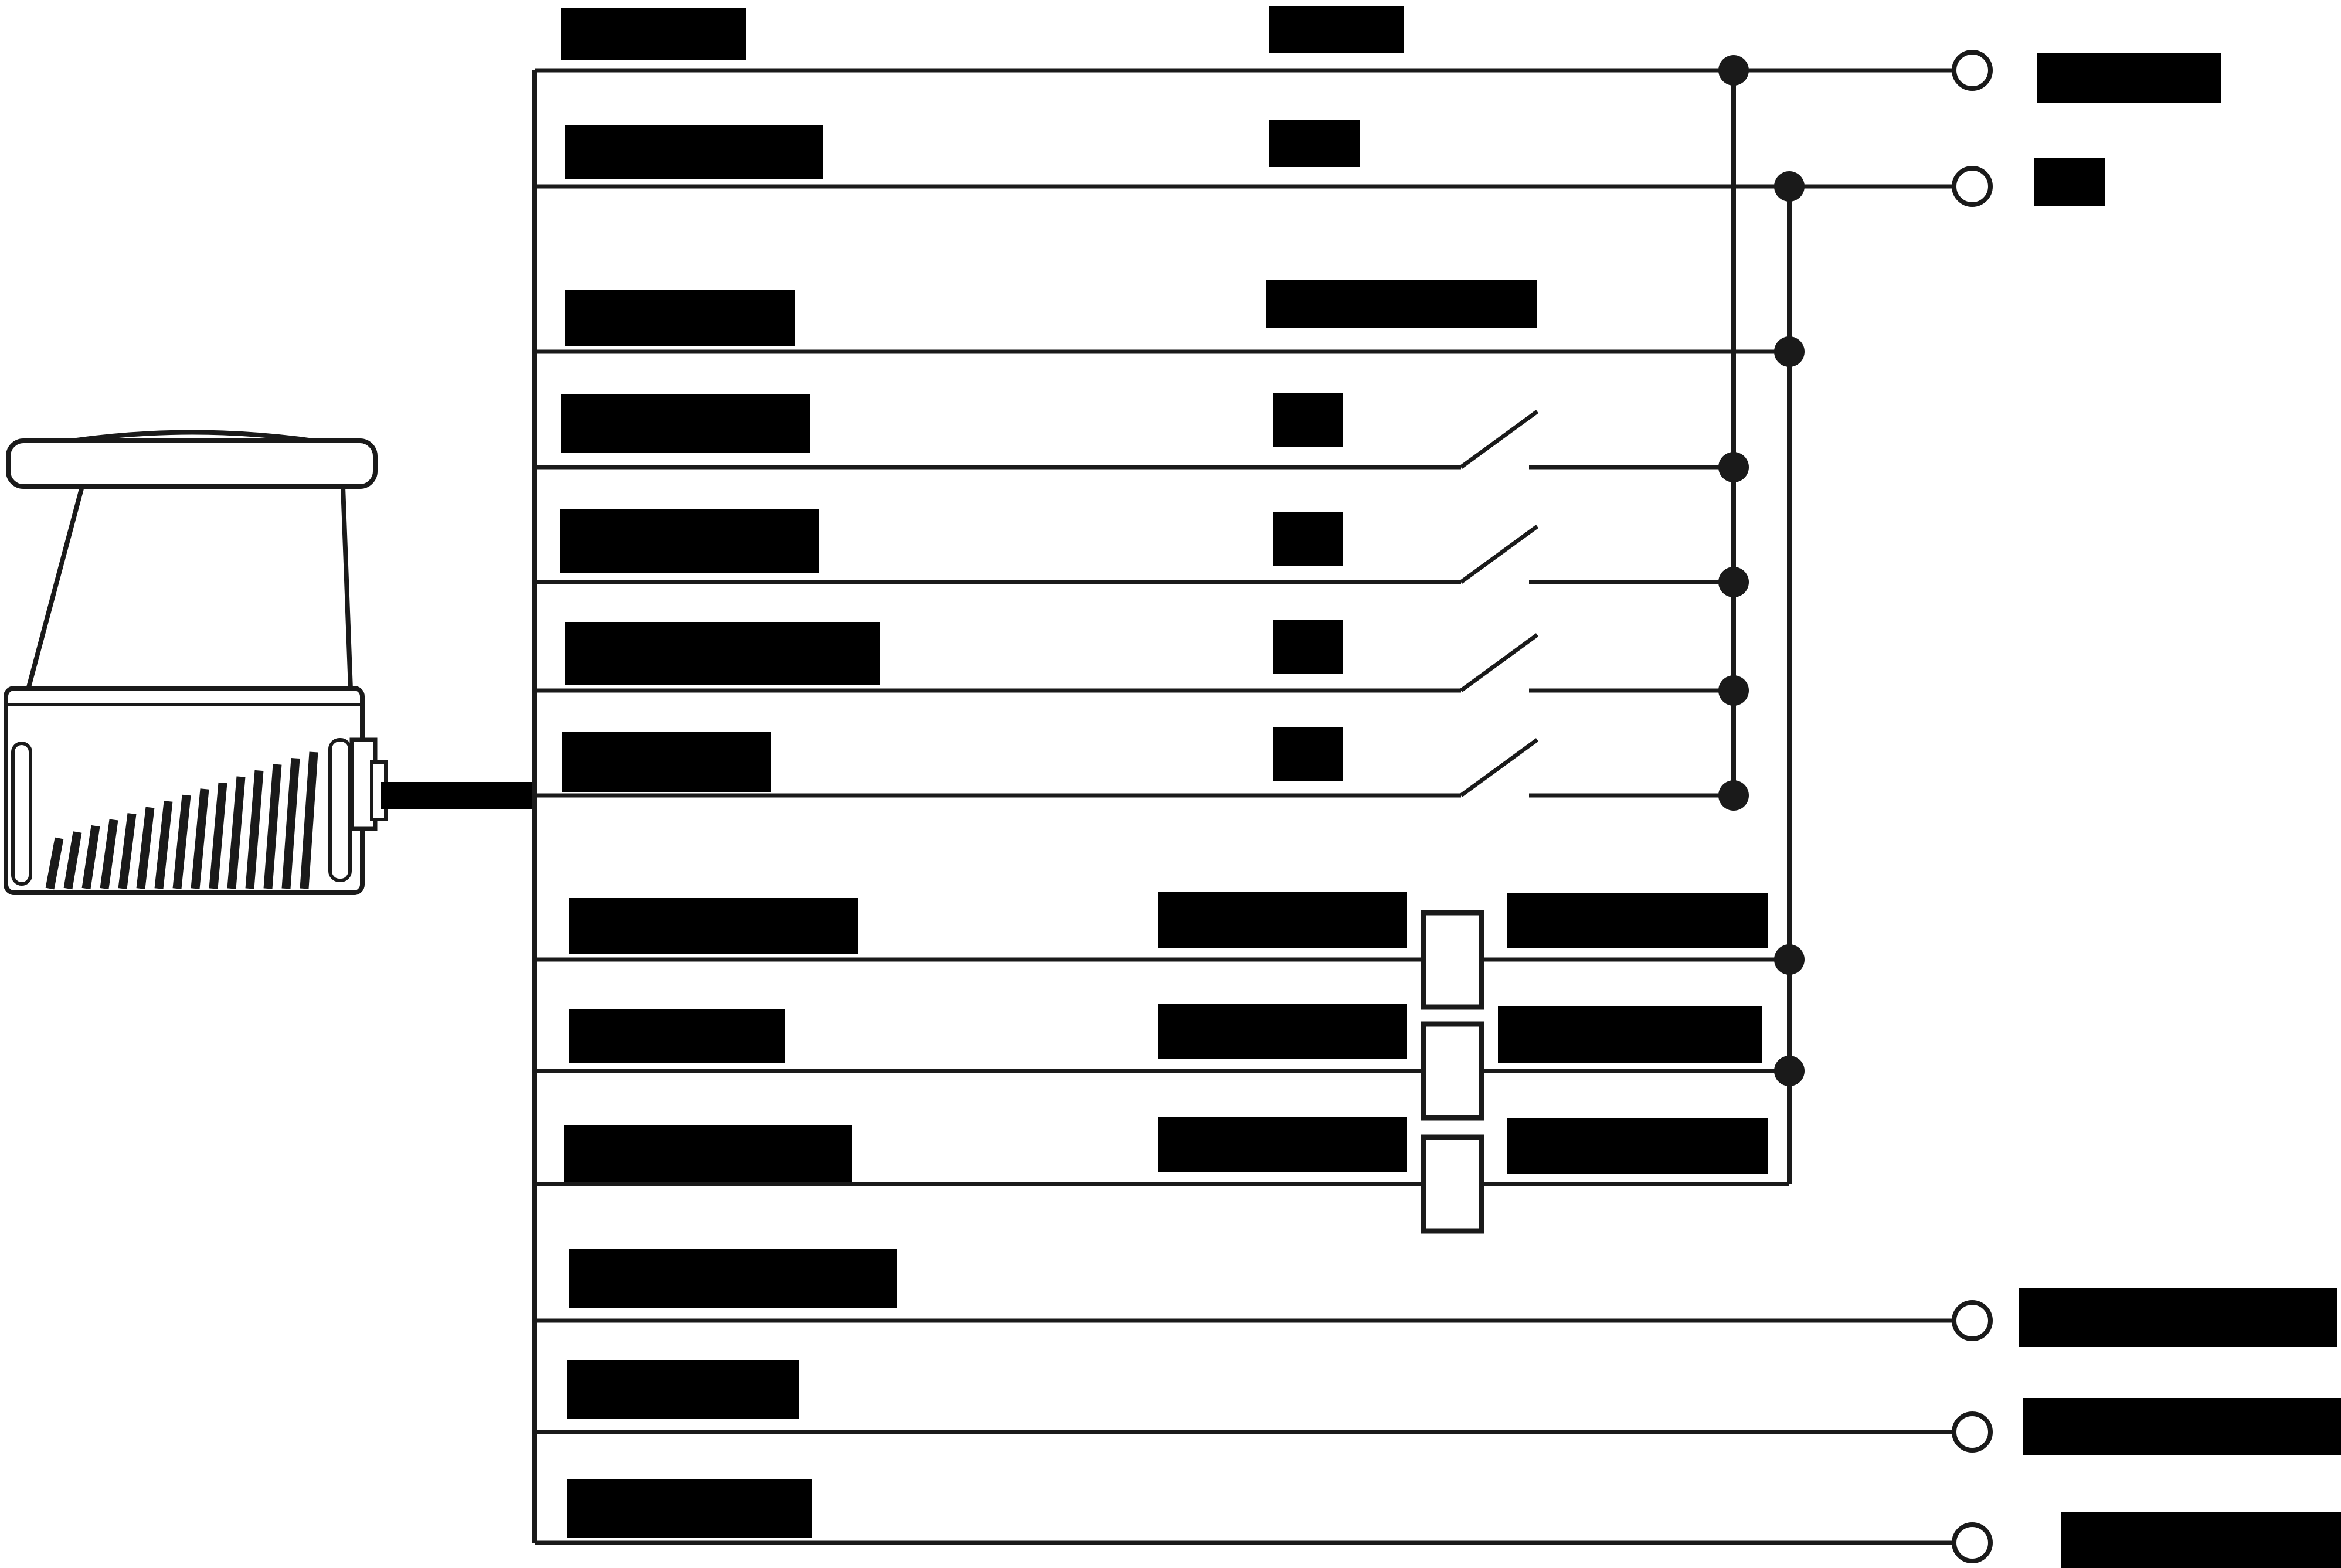 The width and height of the screenshot is (2341, 1568). What do you see at coordinates (667, 762) in the screenshot?
I see `redacted-label-row7-left` at bounding box center [667, 762].